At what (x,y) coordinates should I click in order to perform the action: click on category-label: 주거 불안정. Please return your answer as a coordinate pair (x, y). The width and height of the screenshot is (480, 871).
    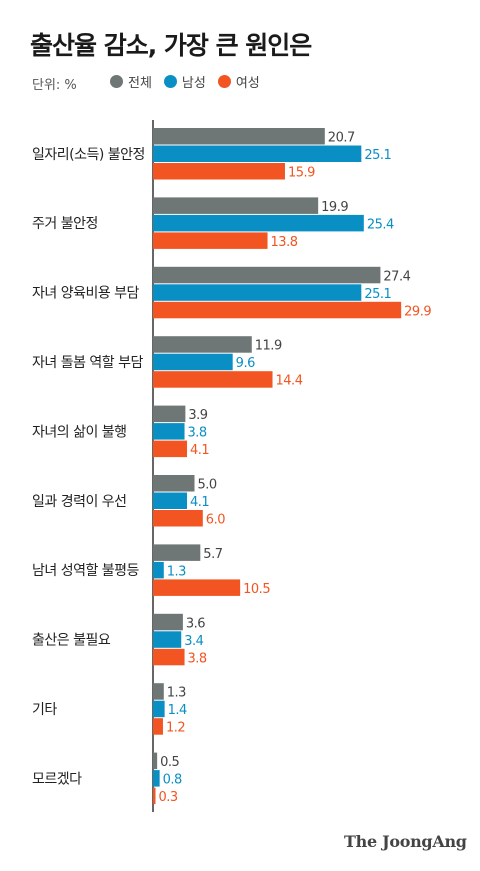
    Looking at the image, I should click on (65, 224).